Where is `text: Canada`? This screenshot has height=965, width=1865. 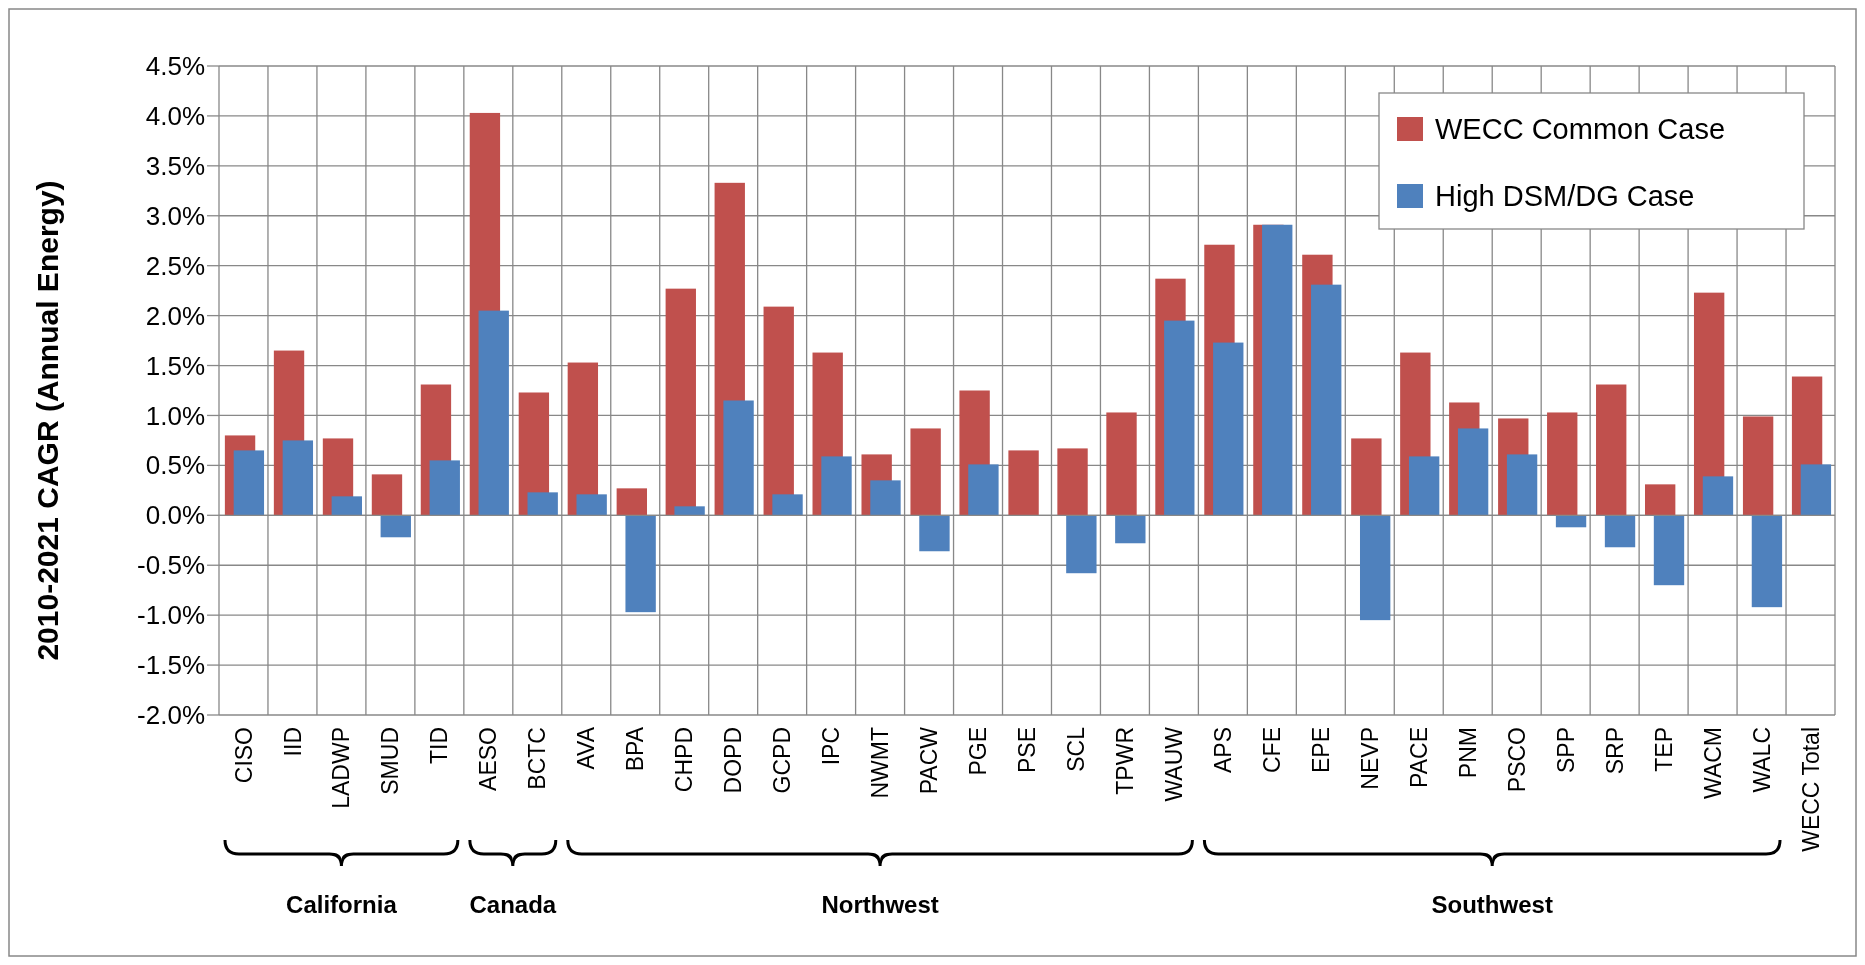 text: Canada is located at coordinates (513, 904).